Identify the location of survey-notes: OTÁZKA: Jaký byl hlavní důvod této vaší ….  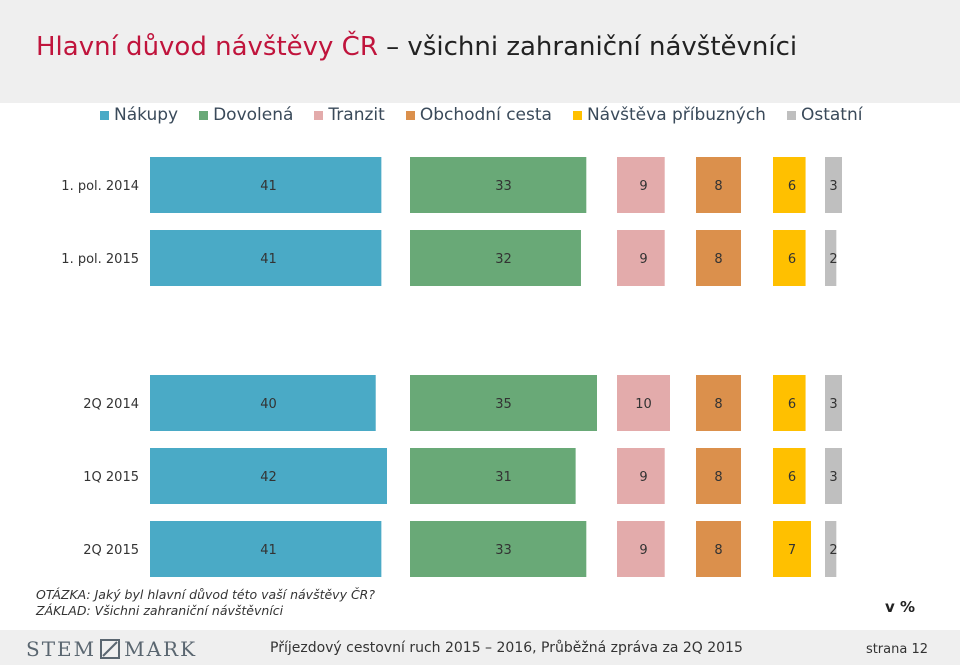
(205, 603).